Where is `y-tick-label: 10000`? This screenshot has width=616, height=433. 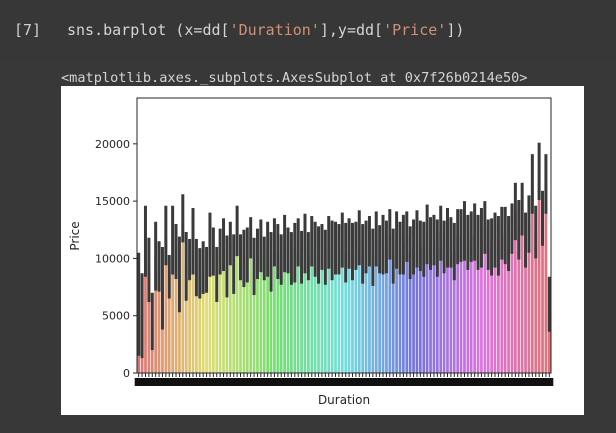
y-tick-label: 10000 is located at coordinates (112, 258).